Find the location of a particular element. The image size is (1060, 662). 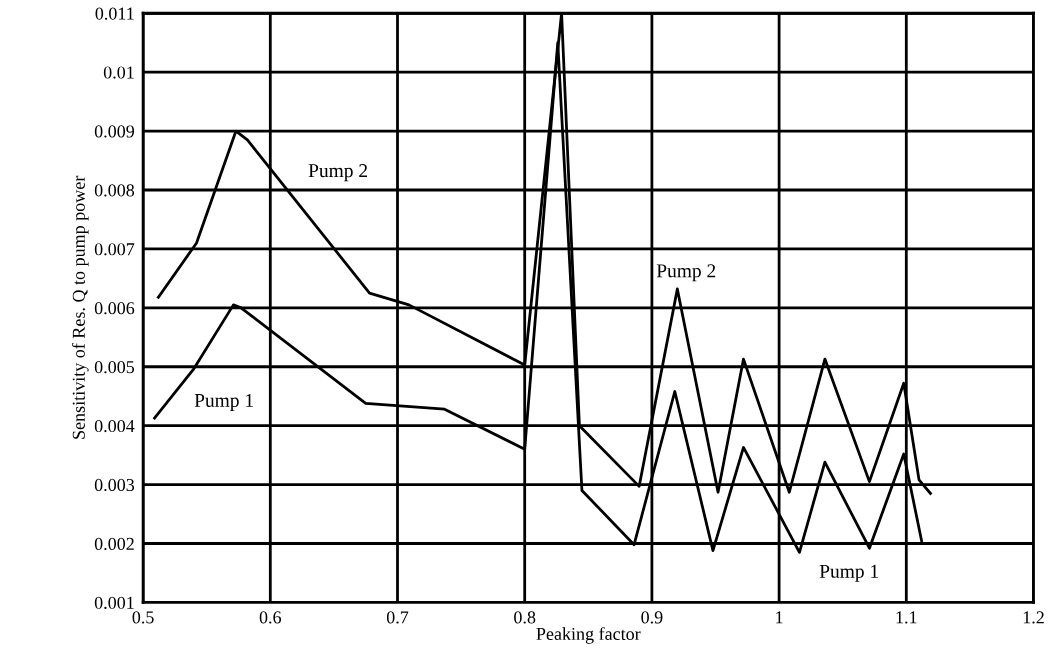

y-tick-label: 0.01 is located at coordinates (118, 72).